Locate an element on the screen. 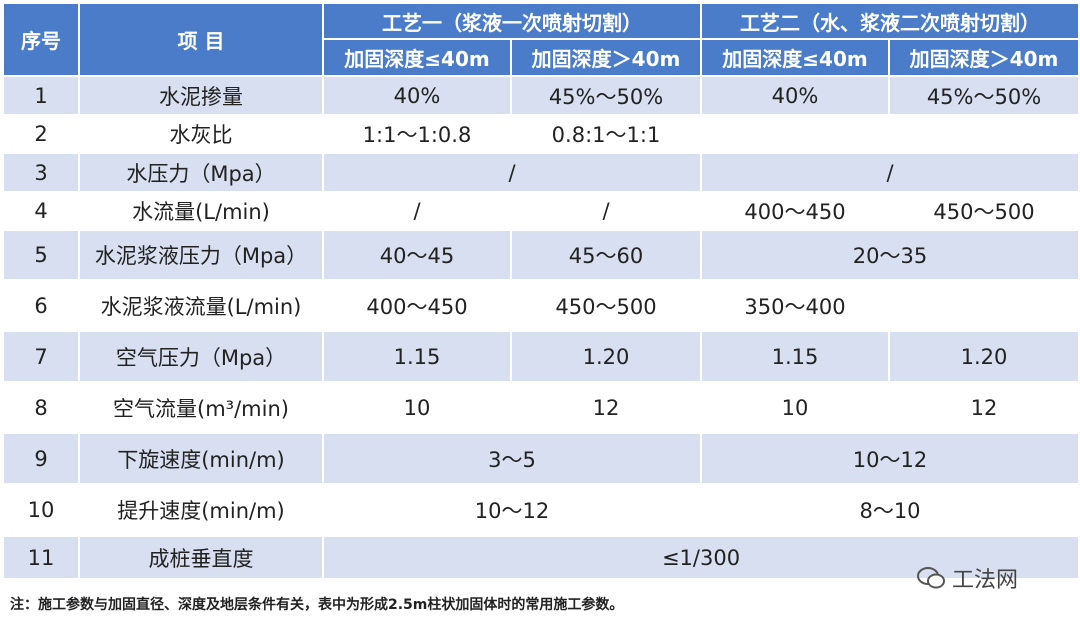 The image size is (1080, 621). table-cell: 空气压力（Mpa） is located at coordinates (201, 356).